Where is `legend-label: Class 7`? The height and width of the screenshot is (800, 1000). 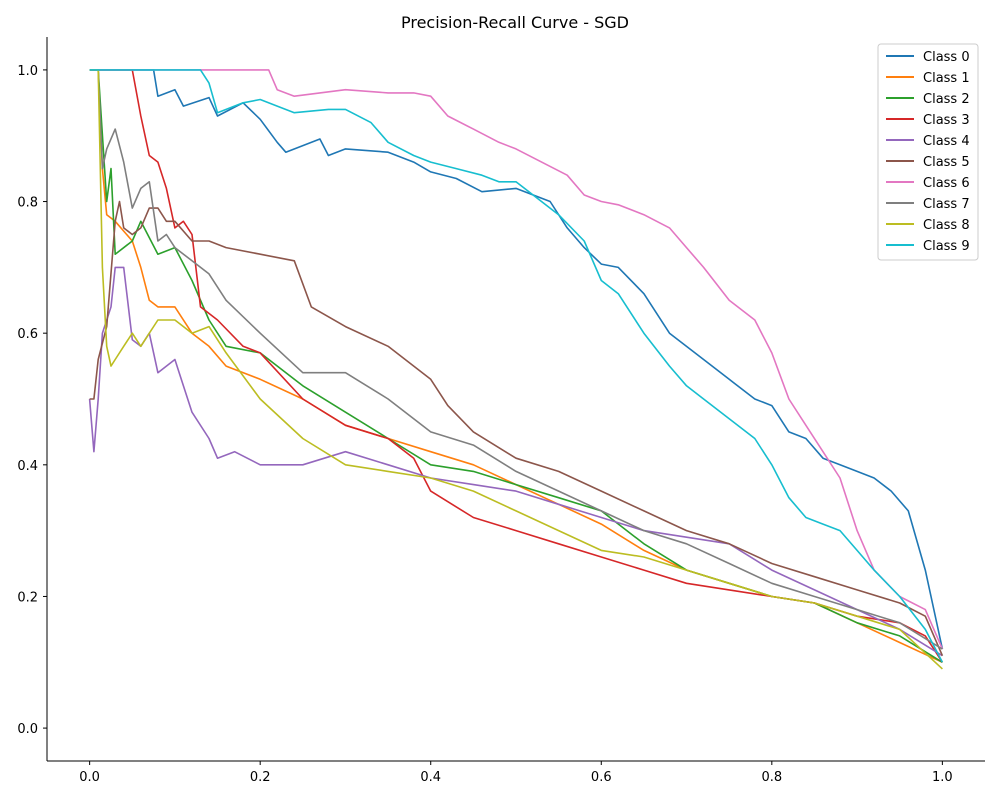 legend-label: Class 7 is located at coordinates (946, 204).